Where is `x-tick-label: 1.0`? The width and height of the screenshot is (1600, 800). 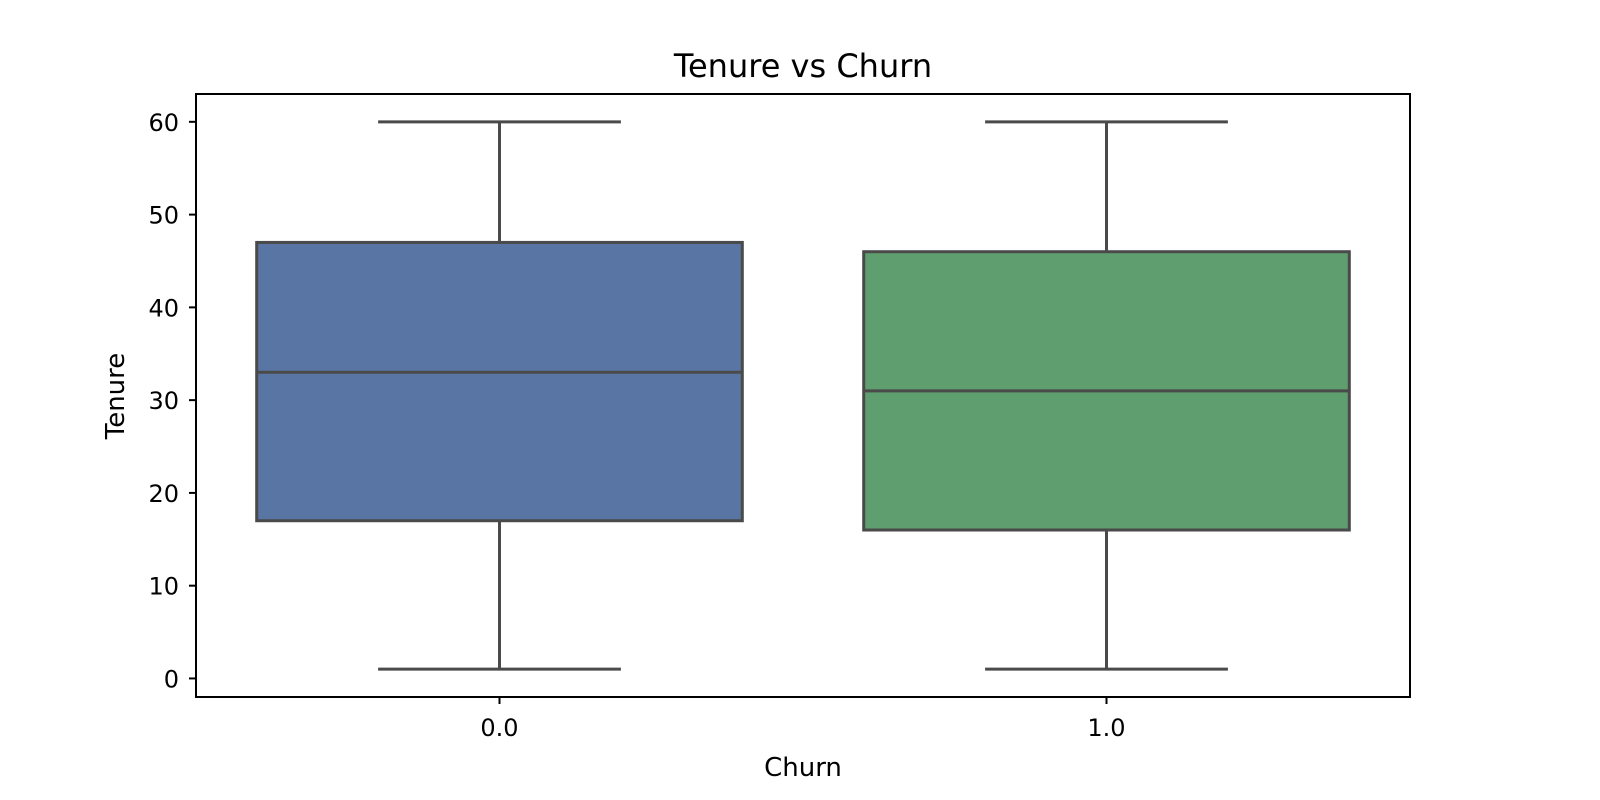
x-tick-label: 1.0 is located at coordinates (1106, 728).